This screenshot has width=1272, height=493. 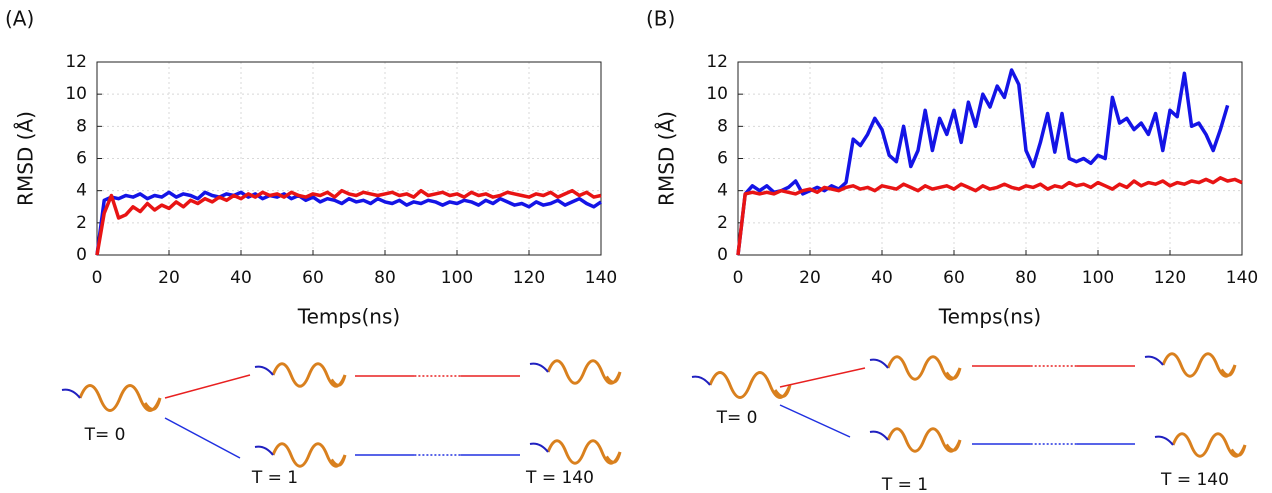 What do you see at coordinates (19, 19) in the screenshot?
I see `panel-label: (A)` at bounding box center [19, 19].